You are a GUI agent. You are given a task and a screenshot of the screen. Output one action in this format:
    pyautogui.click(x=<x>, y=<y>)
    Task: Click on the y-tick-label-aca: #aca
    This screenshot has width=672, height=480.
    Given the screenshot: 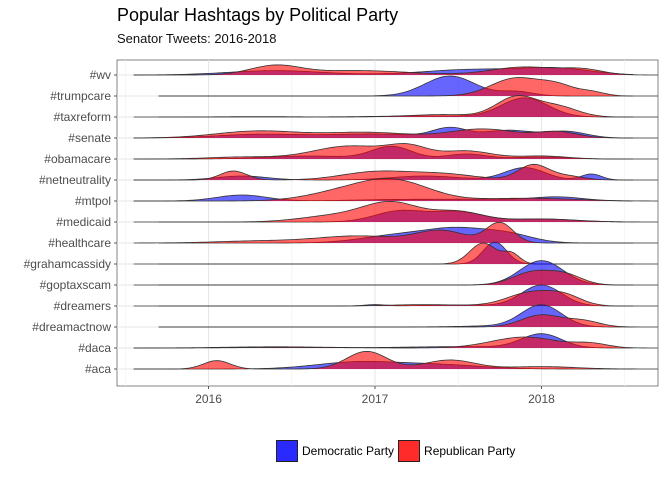 What is the action you would take?
    pyautogui.click(x=98, y=369)
    